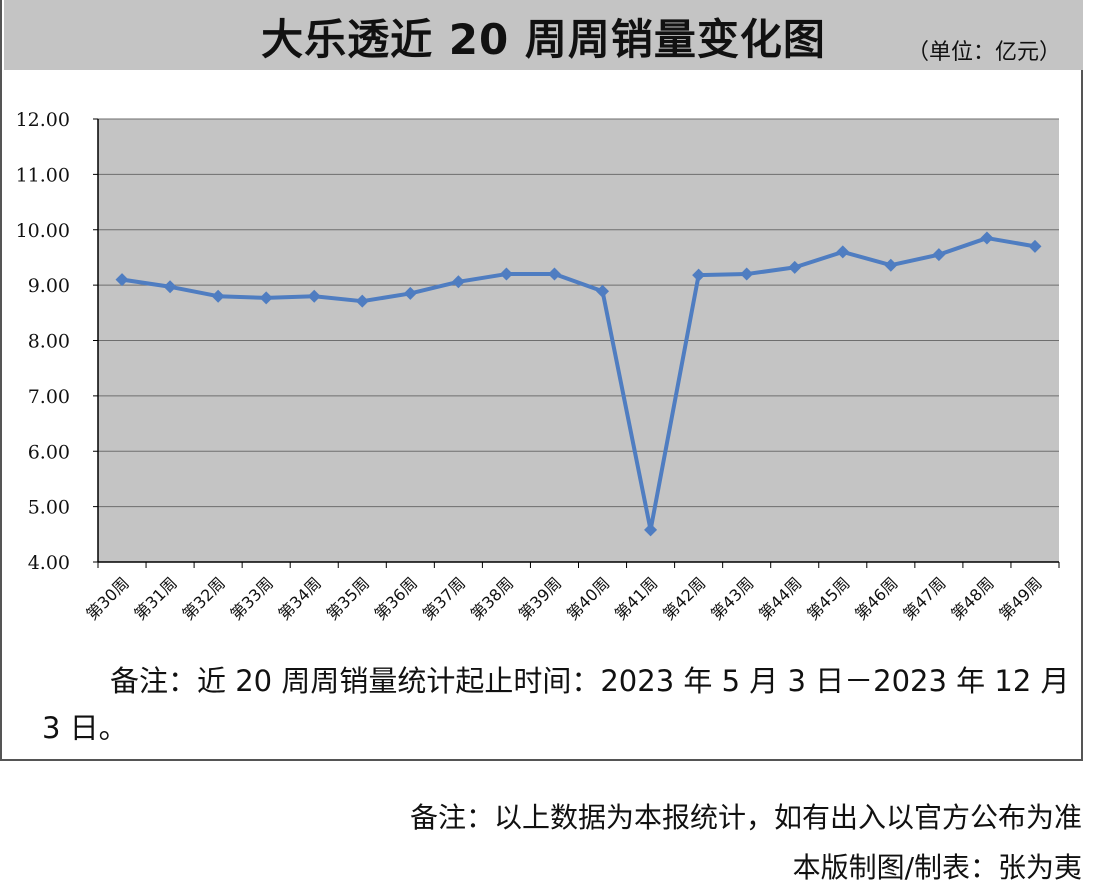  Describe the element at coordinates (983, 52) in the screenshot. I see `unit-label: （单位：亿元）` at that location.